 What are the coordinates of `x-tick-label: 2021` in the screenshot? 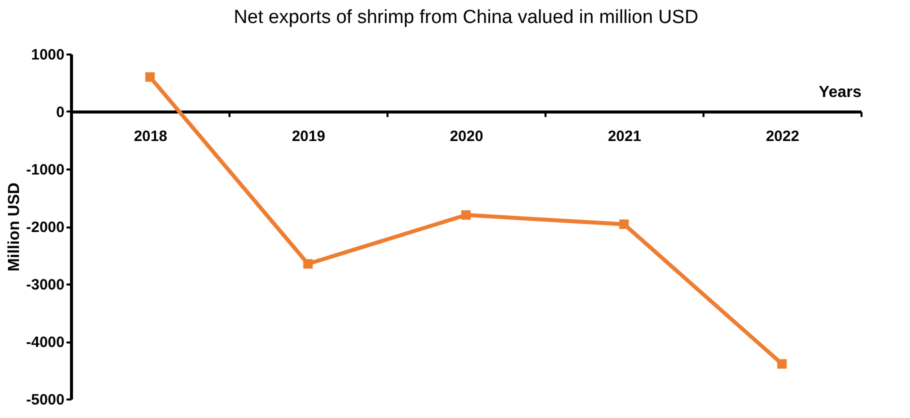 It's located at (625, 136).